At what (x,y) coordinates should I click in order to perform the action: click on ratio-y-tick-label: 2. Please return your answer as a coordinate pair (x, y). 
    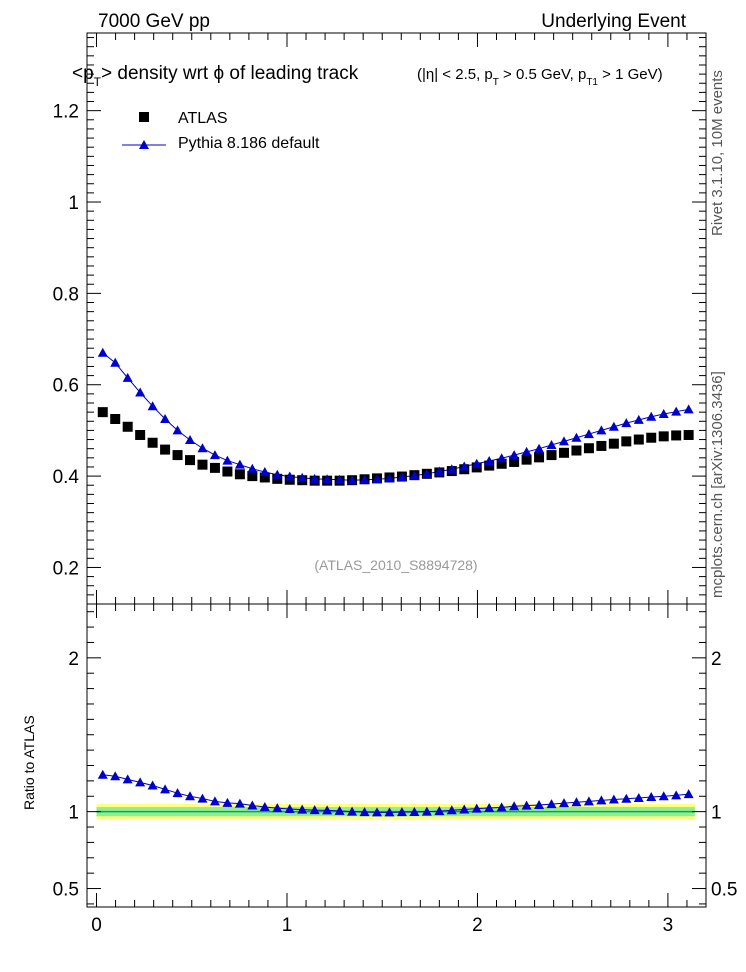
    Looking at the image, I should click on (73, 659).